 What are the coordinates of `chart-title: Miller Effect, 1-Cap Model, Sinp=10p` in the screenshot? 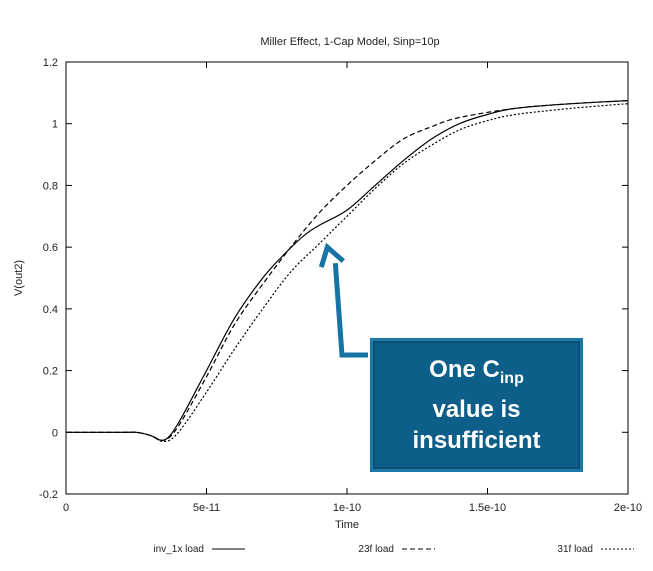 It's located at (349, 42).